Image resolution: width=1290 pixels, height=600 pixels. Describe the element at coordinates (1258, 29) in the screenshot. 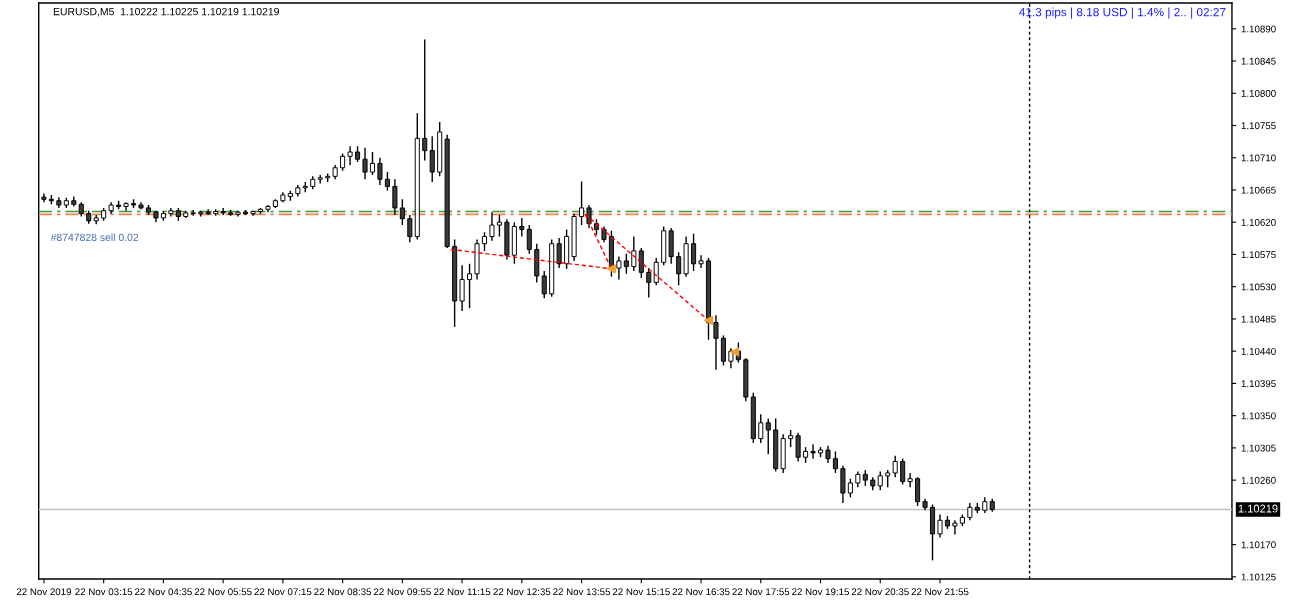

I see `y-tick-label: 1.10890` at that location.